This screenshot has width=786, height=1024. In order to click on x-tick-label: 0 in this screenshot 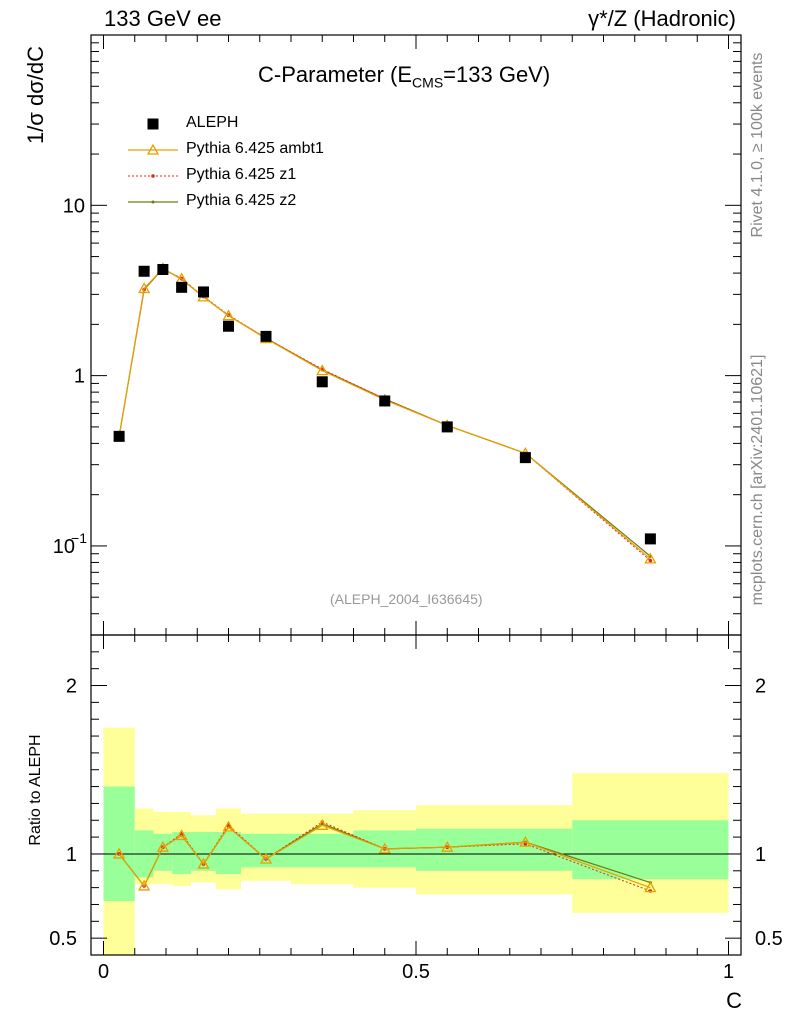, I will do `click(103, 972)`.